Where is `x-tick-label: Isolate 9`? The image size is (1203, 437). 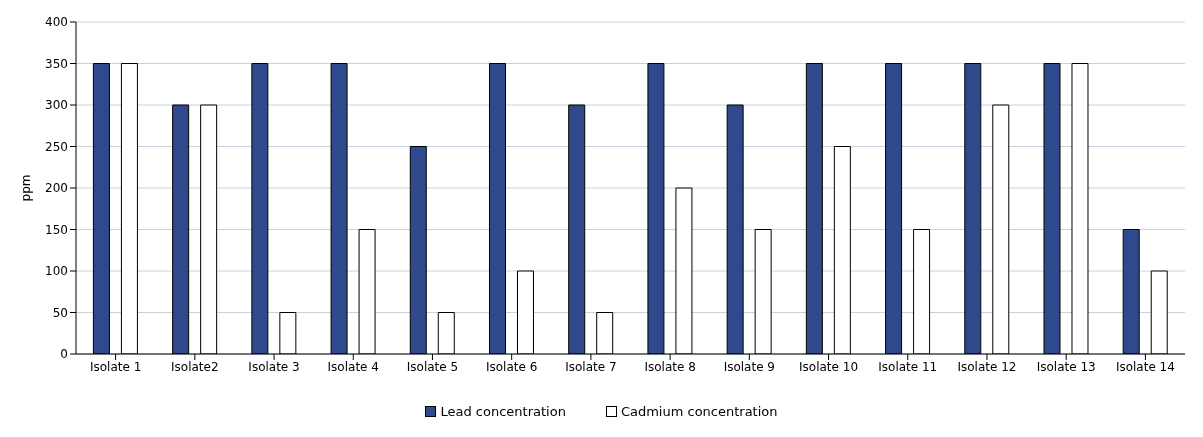 x-tick-label: Isolate 9 is located at coordinates (749, 366).